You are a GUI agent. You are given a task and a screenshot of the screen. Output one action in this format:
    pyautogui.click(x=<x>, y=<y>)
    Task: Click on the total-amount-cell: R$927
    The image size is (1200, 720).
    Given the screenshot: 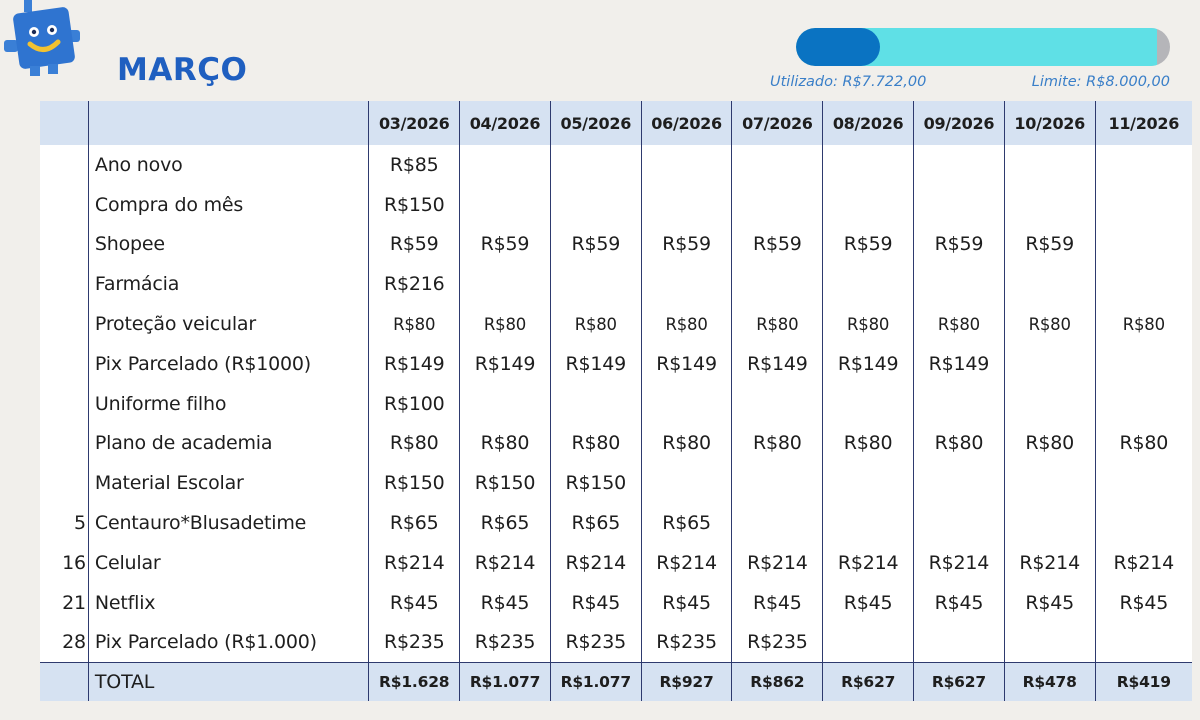 What is the action you would take?
    pyautogui.click(x=687, y=681)
    